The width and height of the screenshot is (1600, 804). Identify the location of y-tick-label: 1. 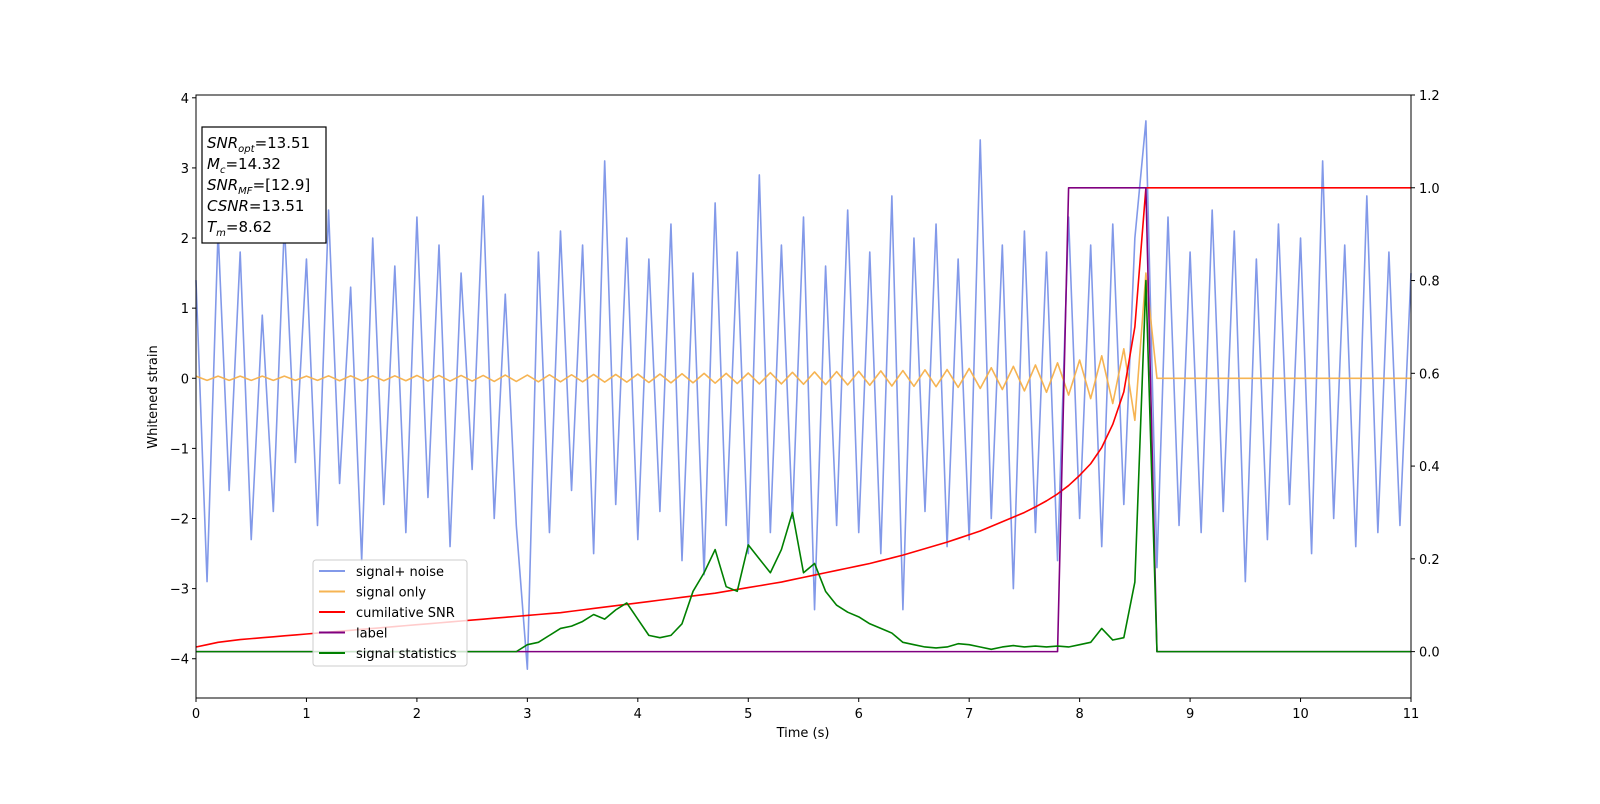
(185, 309).